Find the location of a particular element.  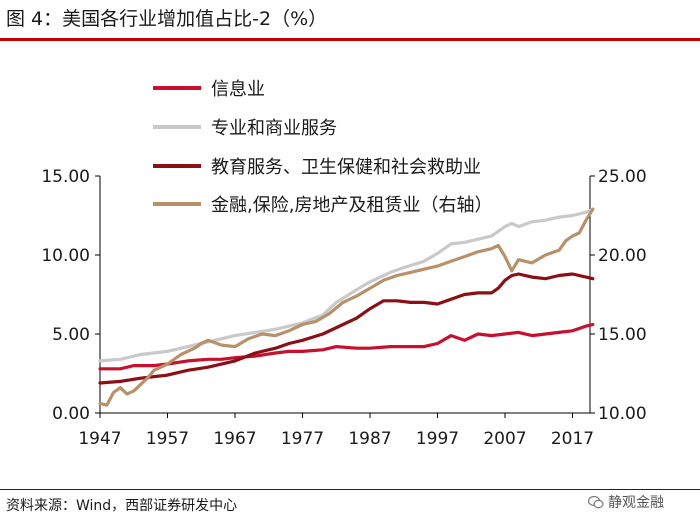

right-tick-label: 25.00 is located at coordinates (622, 177).